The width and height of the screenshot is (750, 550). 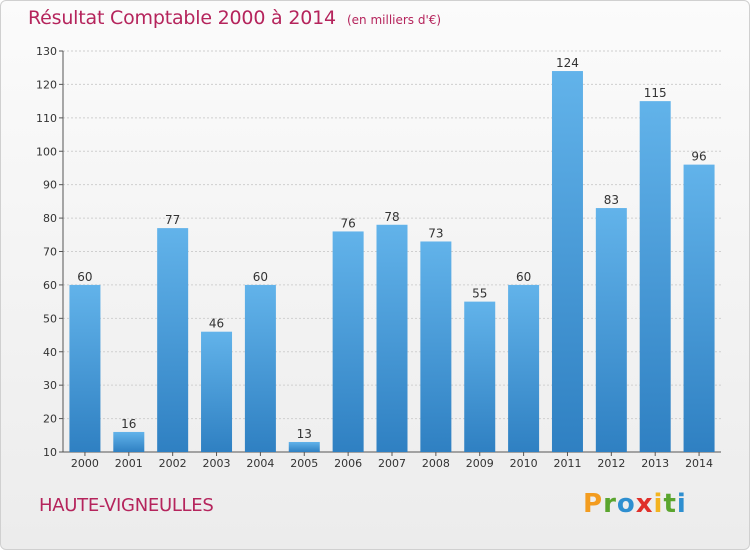 What do you see at coordinates (644, 504) in the screenshot?
I see `logo-letter: x` at bounding box center [644, 504].